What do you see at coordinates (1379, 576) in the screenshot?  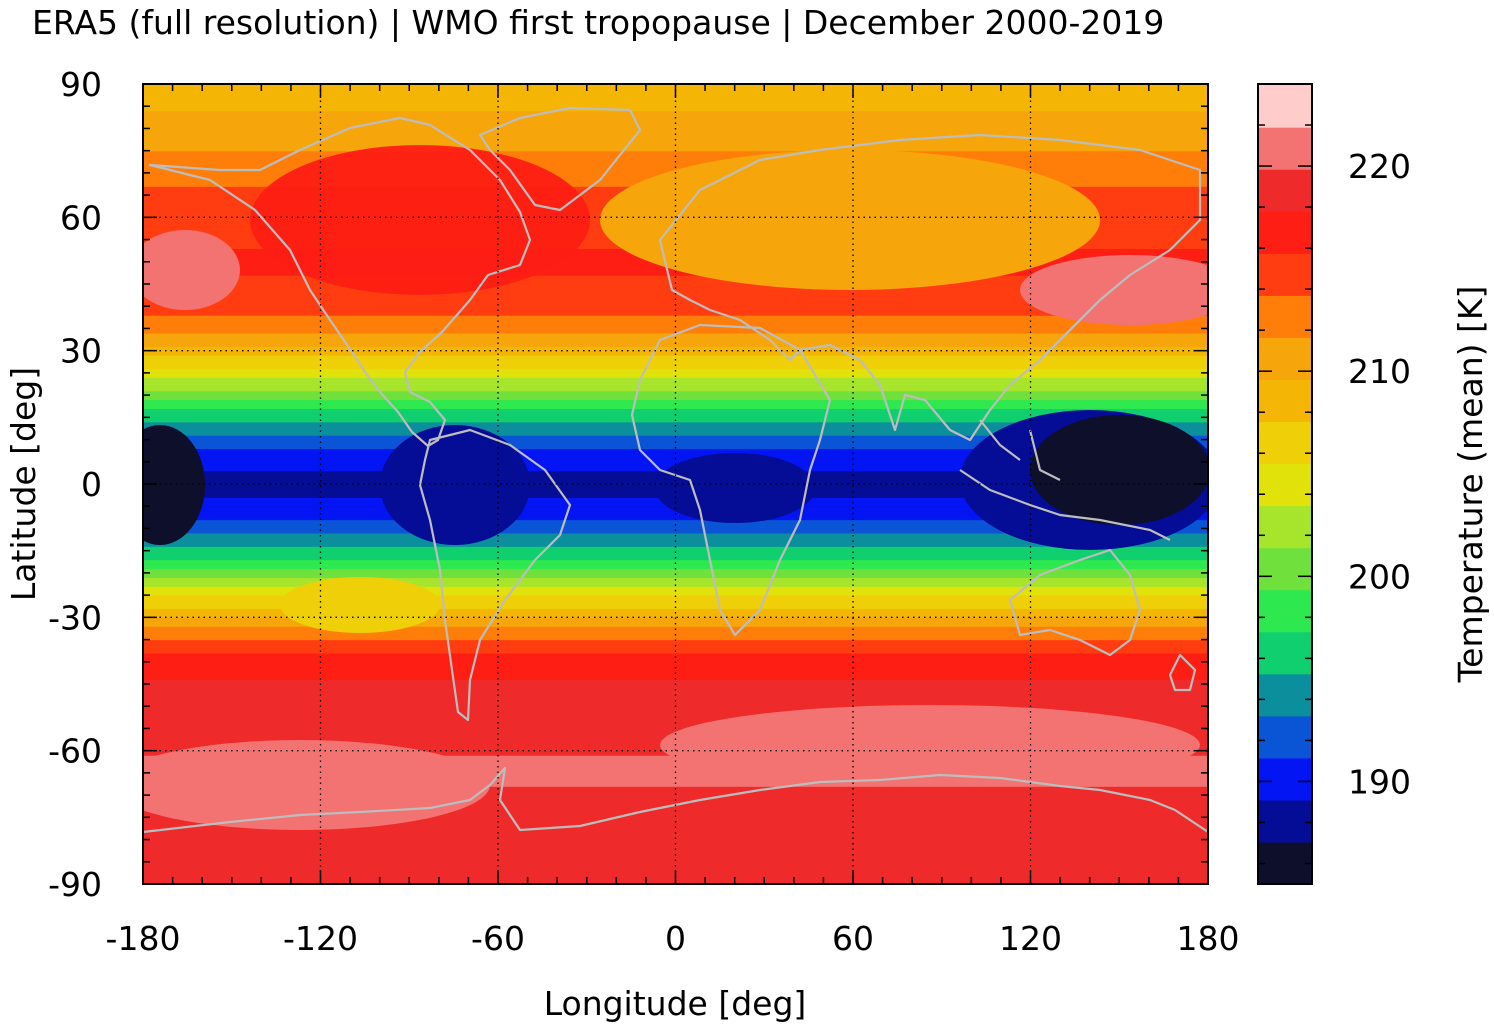 I see `colorbar-tick-label: 200` at bounding box center [1379, 576].